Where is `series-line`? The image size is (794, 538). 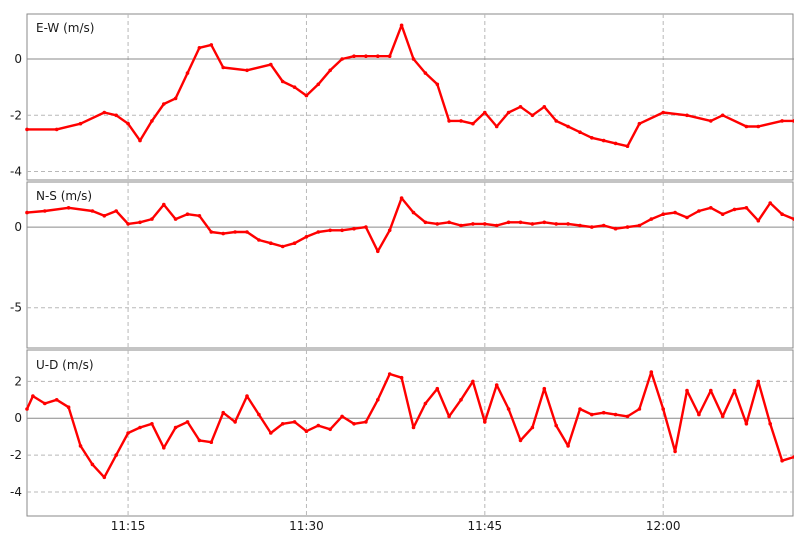
series-line is located at coordinates (410, 224).